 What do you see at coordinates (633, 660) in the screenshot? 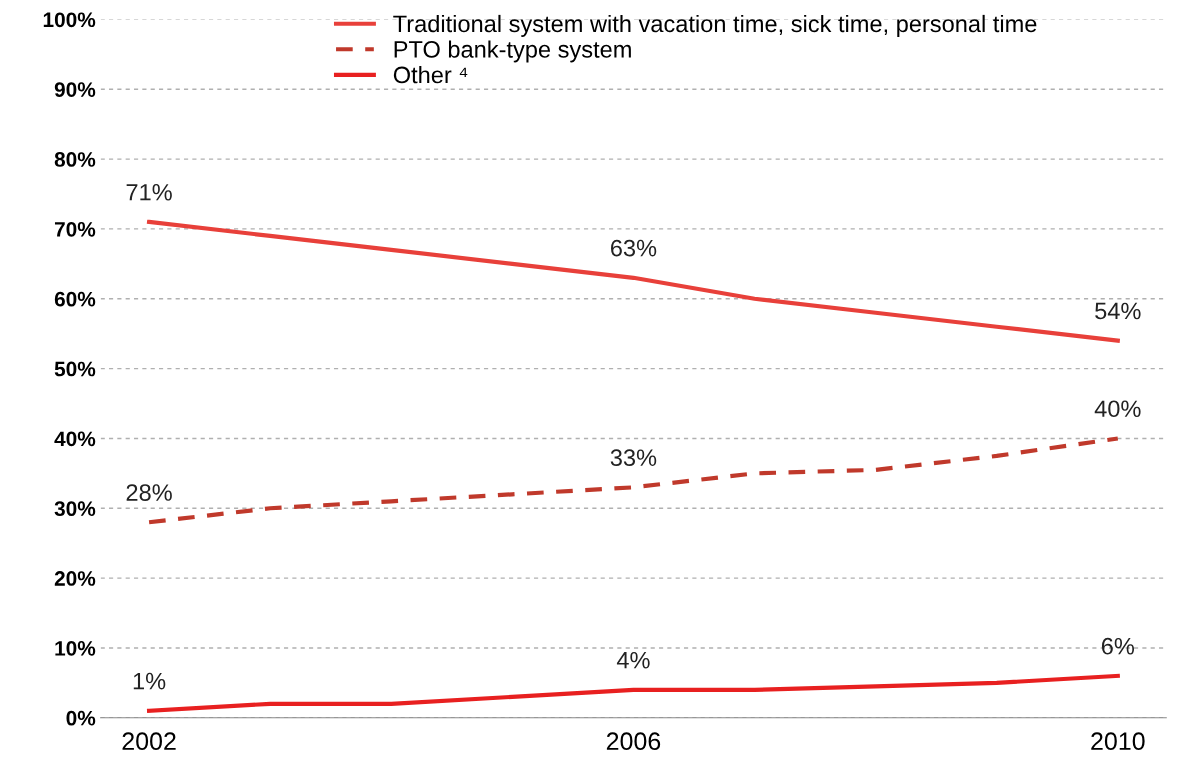
I see `data-label: 4%` at bounding box center [633, 660].